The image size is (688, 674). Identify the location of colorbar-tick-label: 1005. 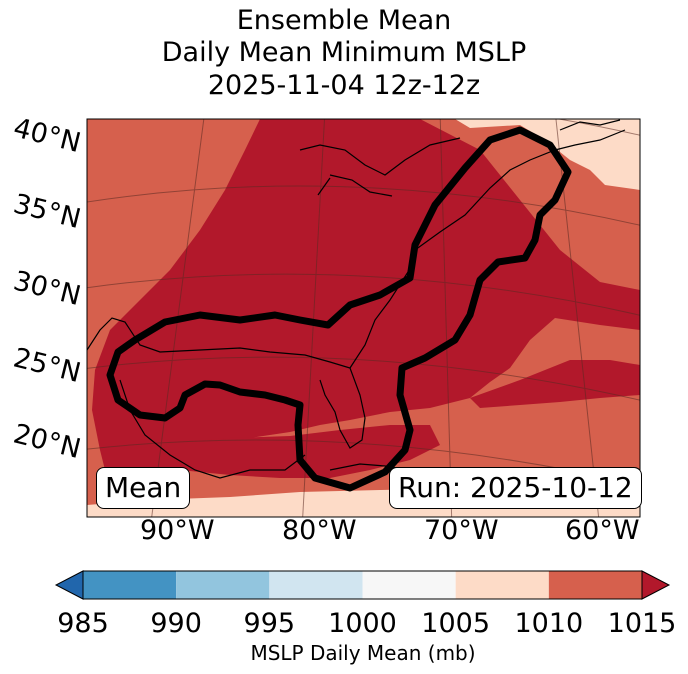
(456, 623).